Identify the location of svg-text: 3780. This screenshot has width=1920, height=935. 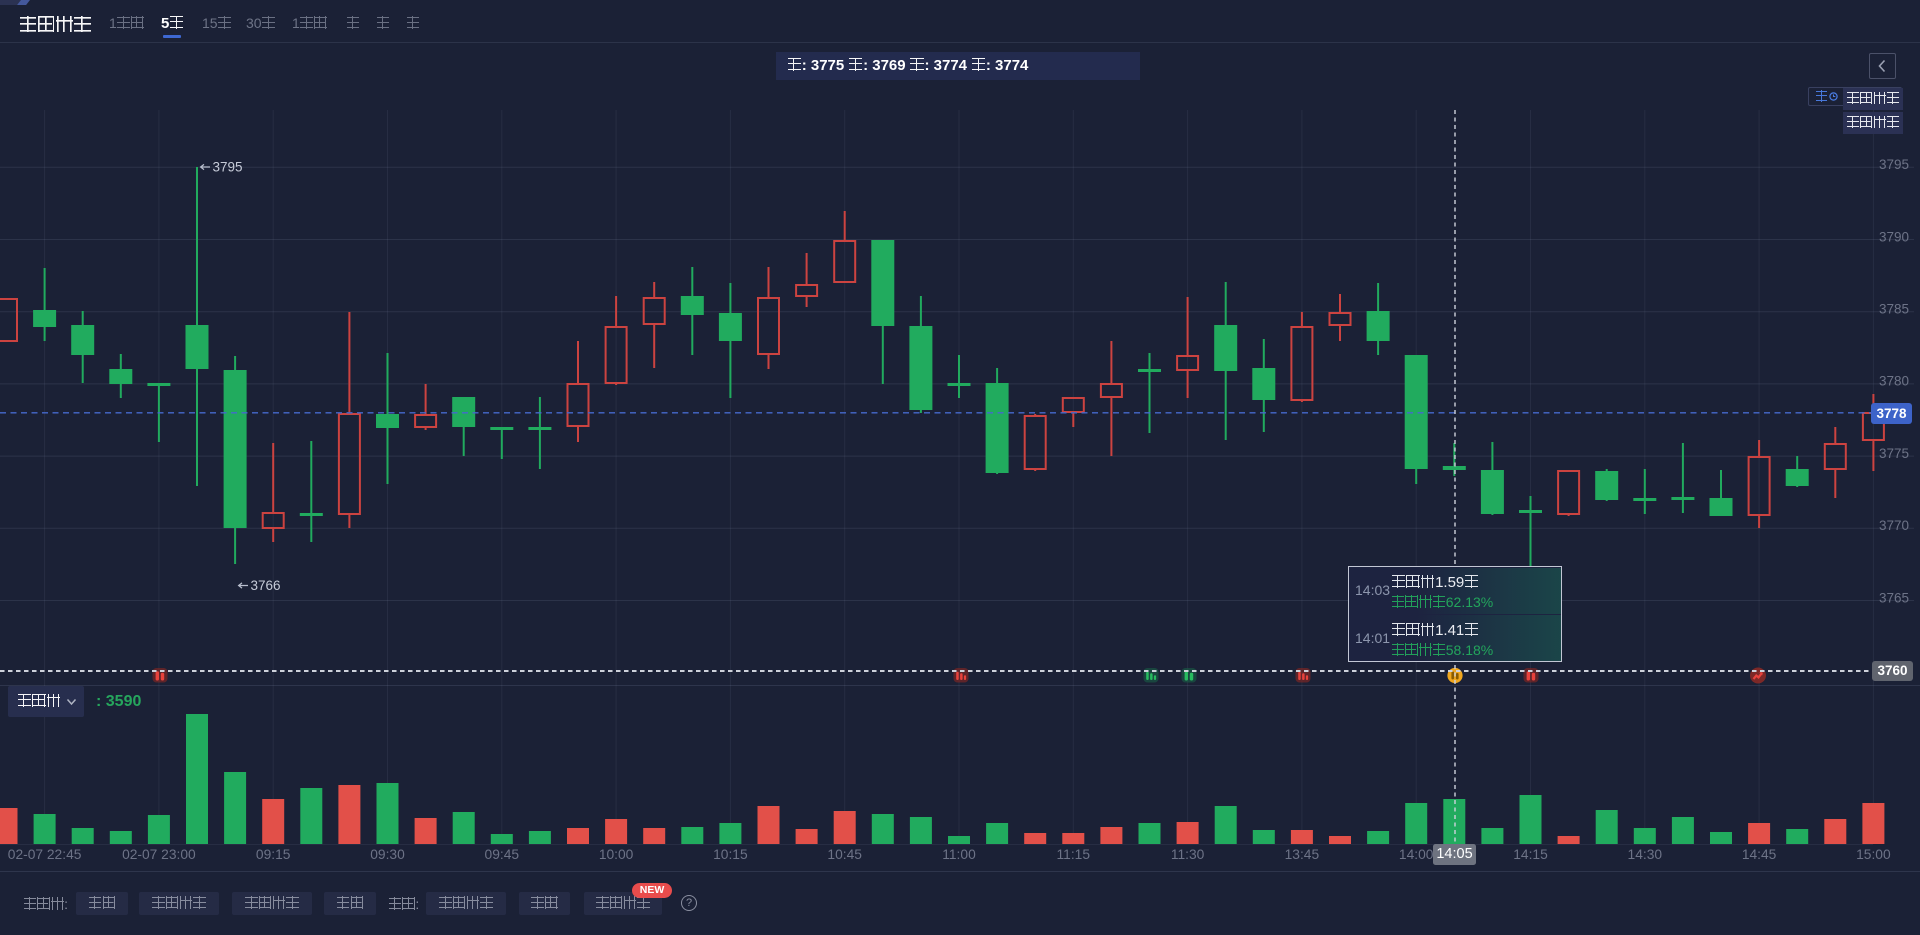
(1894, 381).